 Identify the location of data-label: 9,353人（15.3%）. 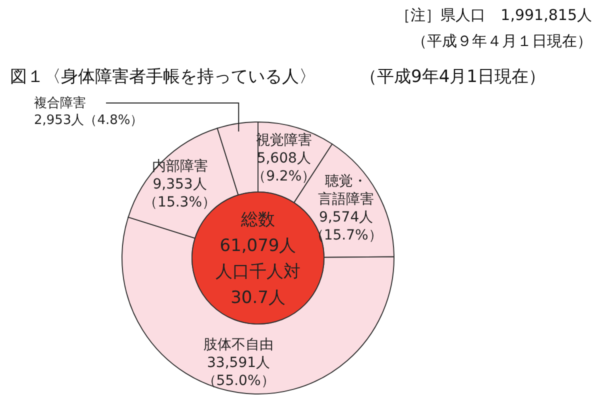
(180, 193).